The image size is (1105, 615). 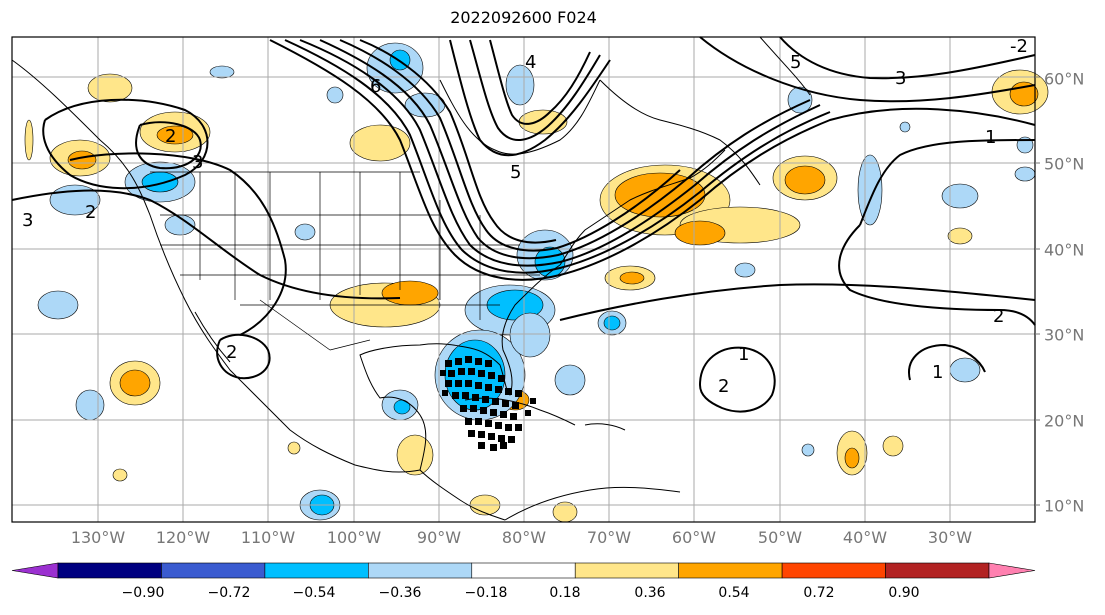 What do you see at coordinates (354, 537) in the screenshot?
I see `lon-label: 100°W` at bounding box center [354, 537].